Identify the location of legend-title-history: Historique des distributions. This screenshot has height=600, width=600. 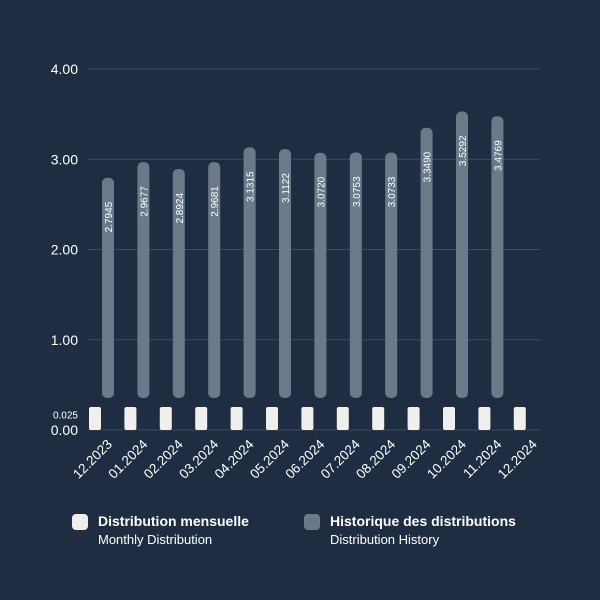
(423, 521).